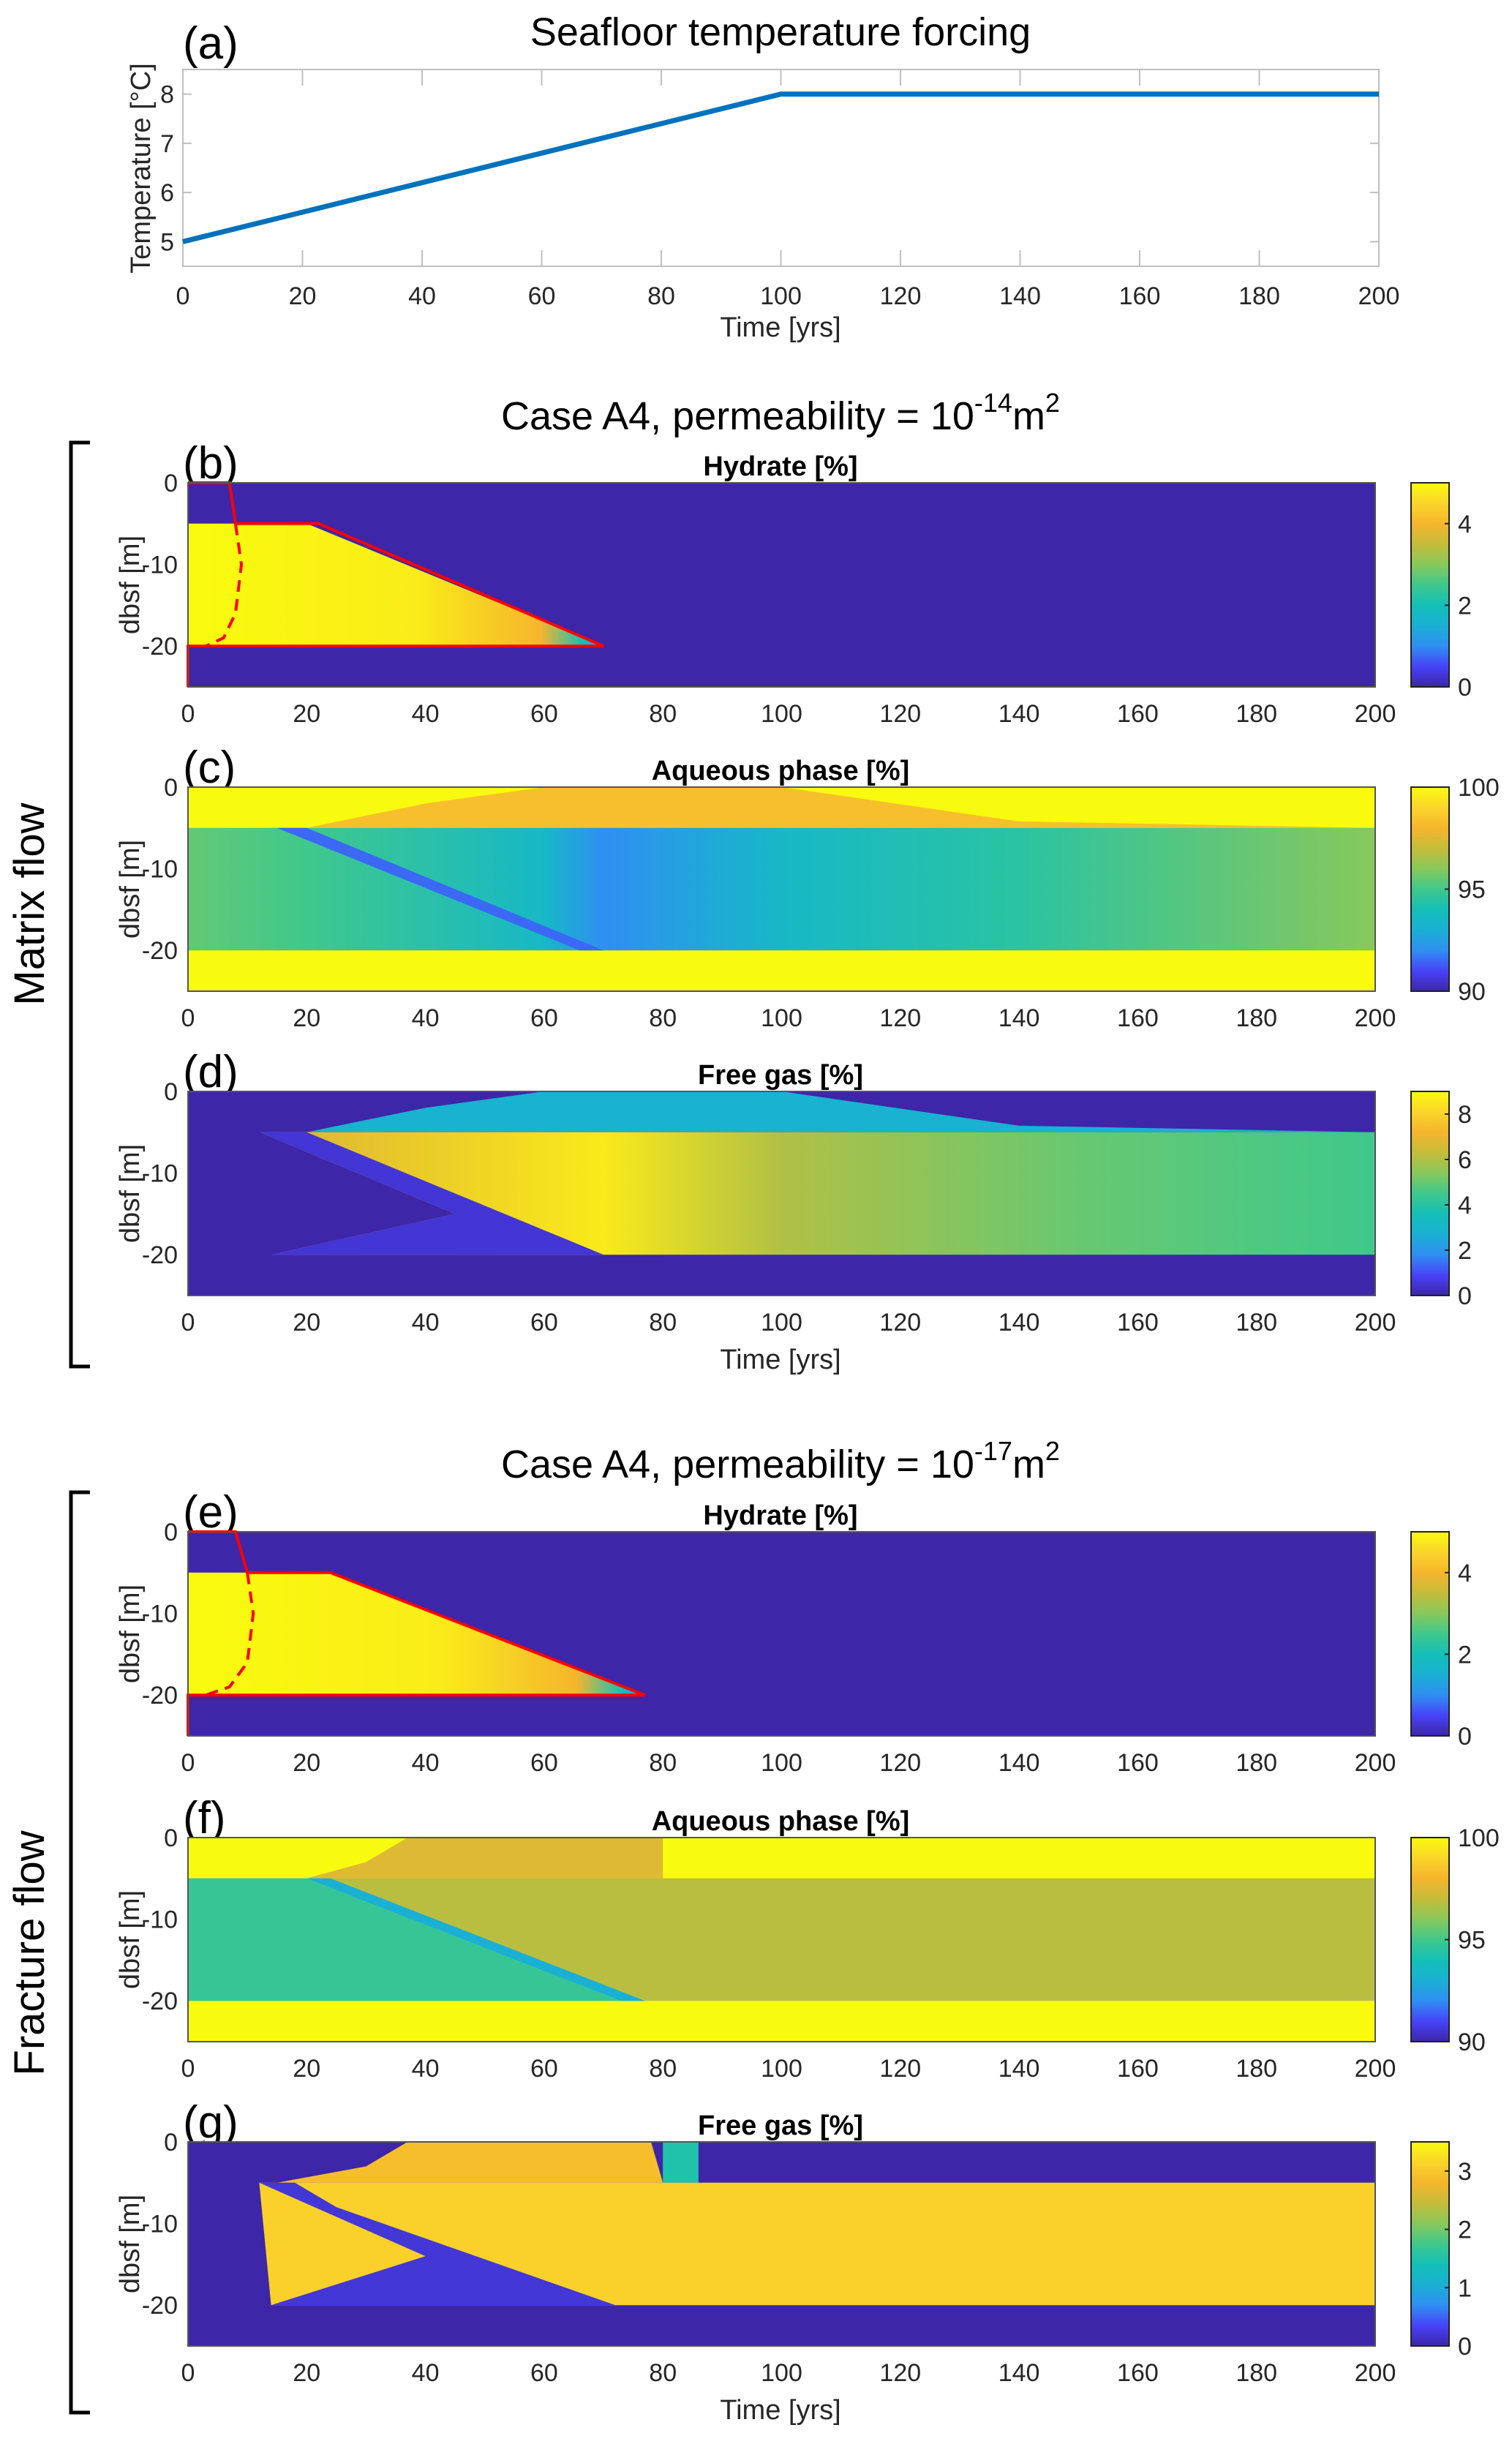 This screenshot has height=2444, width=1512. I want to click on y-tick-label: 6, so click(167, 193).